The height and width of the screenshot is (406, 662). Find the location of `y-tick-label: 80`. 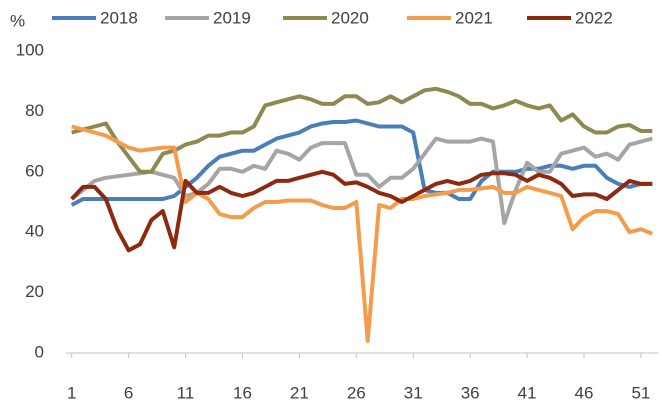

y-tick-label: 80 is located at coordinates (34, 110).